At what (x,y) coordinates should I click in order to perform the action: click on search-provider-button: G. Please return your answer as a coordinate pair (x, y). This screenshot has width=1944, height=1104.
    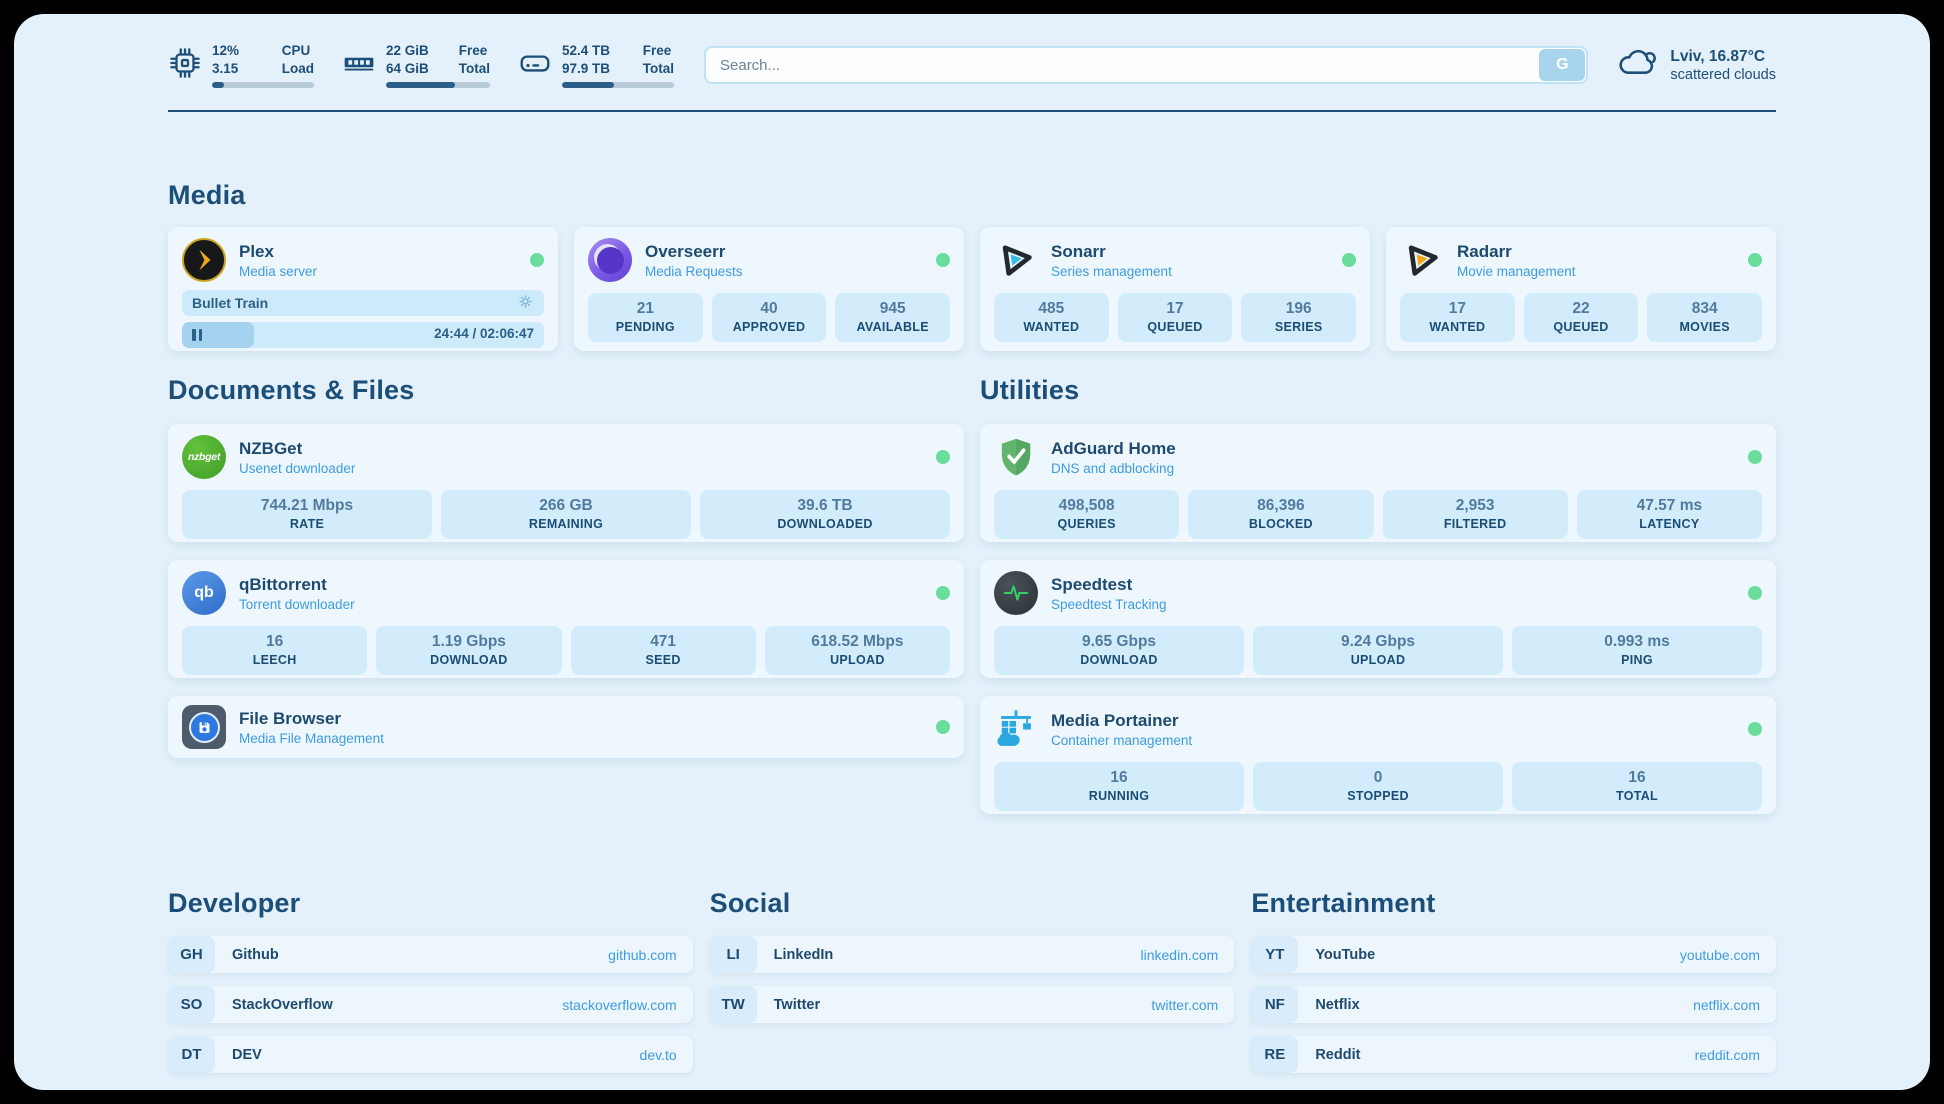
    Looking at the image, I should click on (1562, 65).